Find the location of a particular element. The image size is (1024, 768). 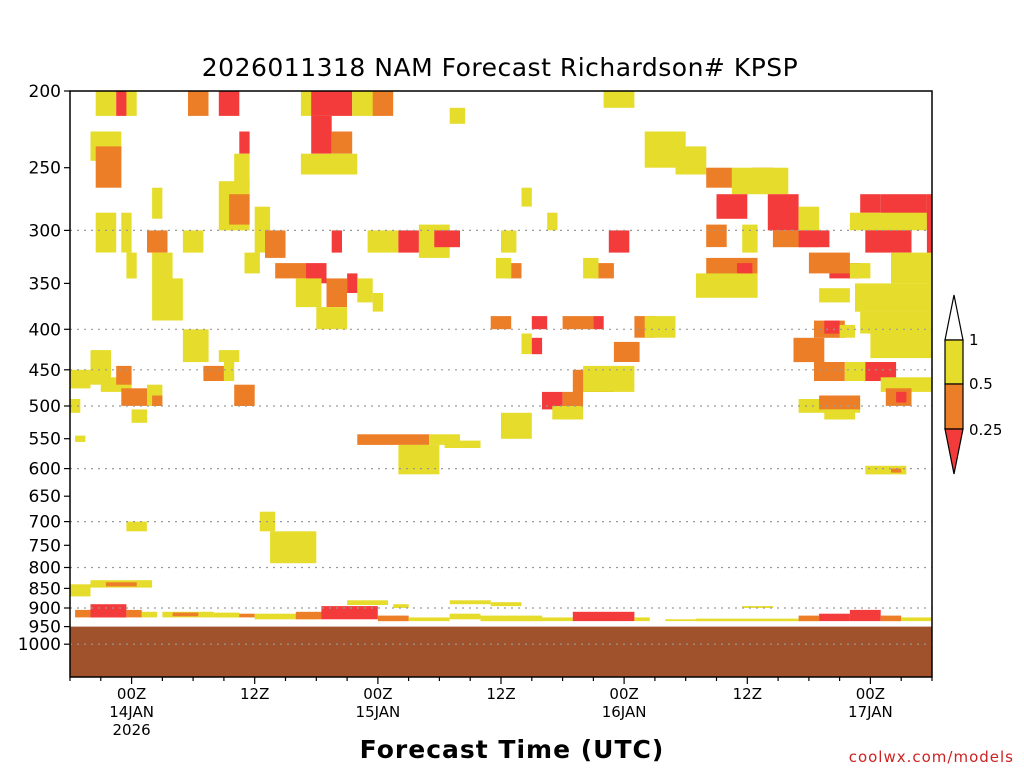

x-tick-label: 15JAN is located at coordinates (378, 712).